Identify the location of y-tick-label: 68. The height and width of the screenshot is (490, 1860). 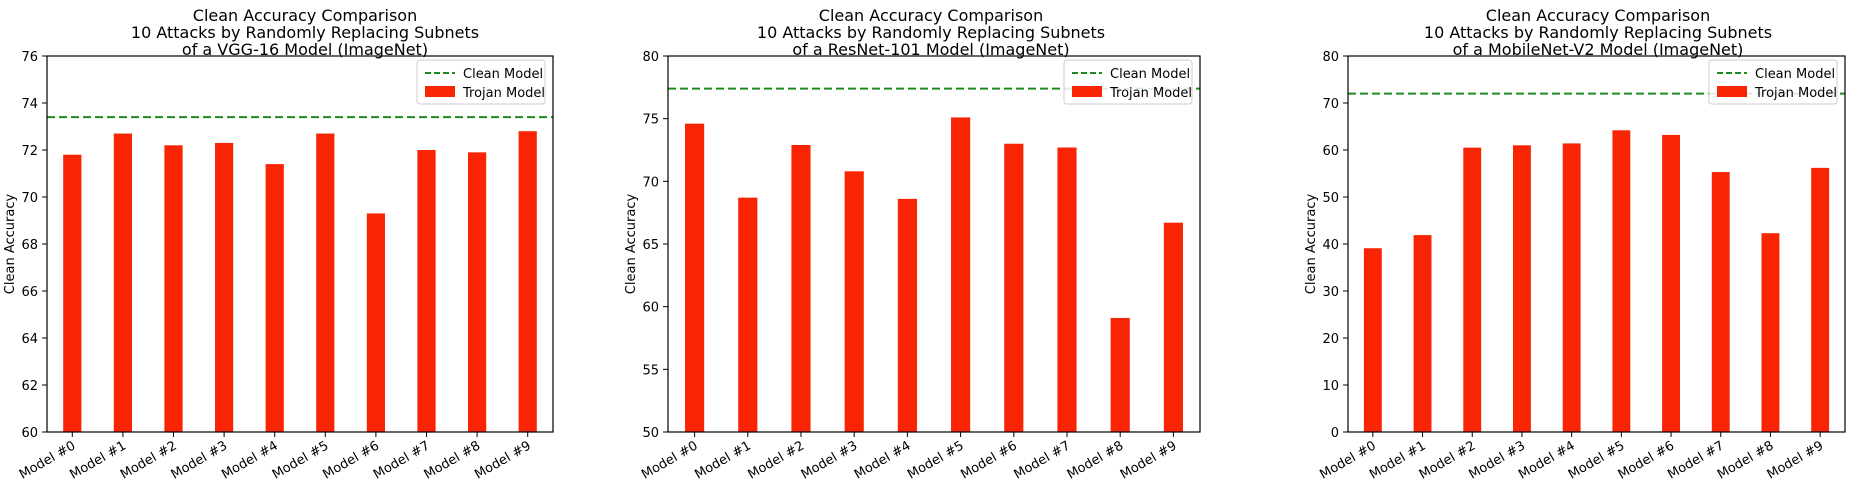
(29, 245).